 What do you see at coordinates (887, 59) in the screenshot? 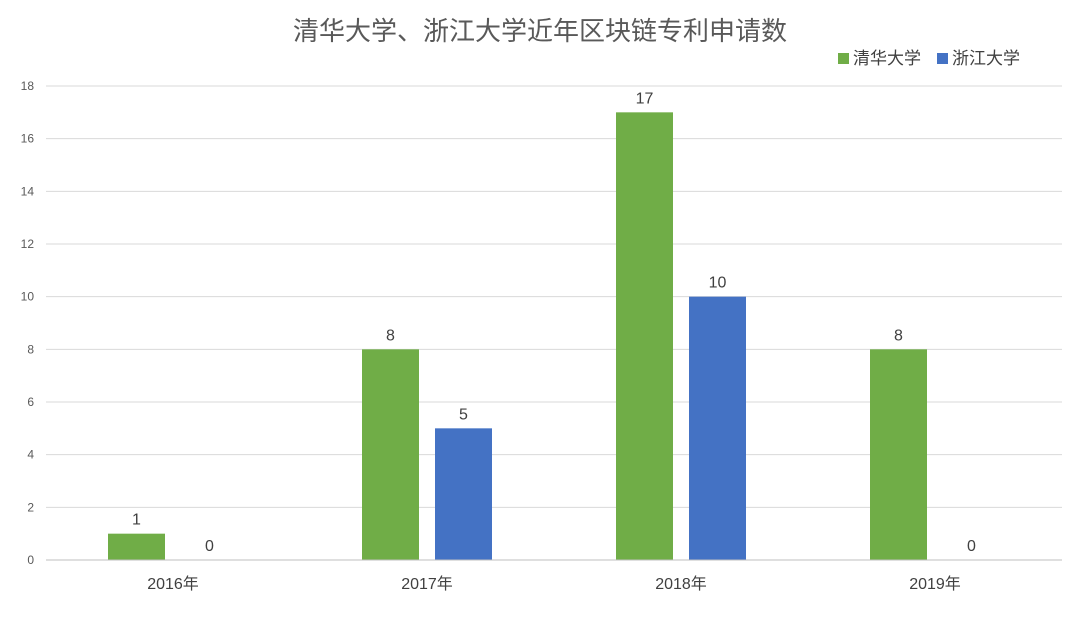
I see `legend-label: 清华大学` at bounding box center [887, 59].